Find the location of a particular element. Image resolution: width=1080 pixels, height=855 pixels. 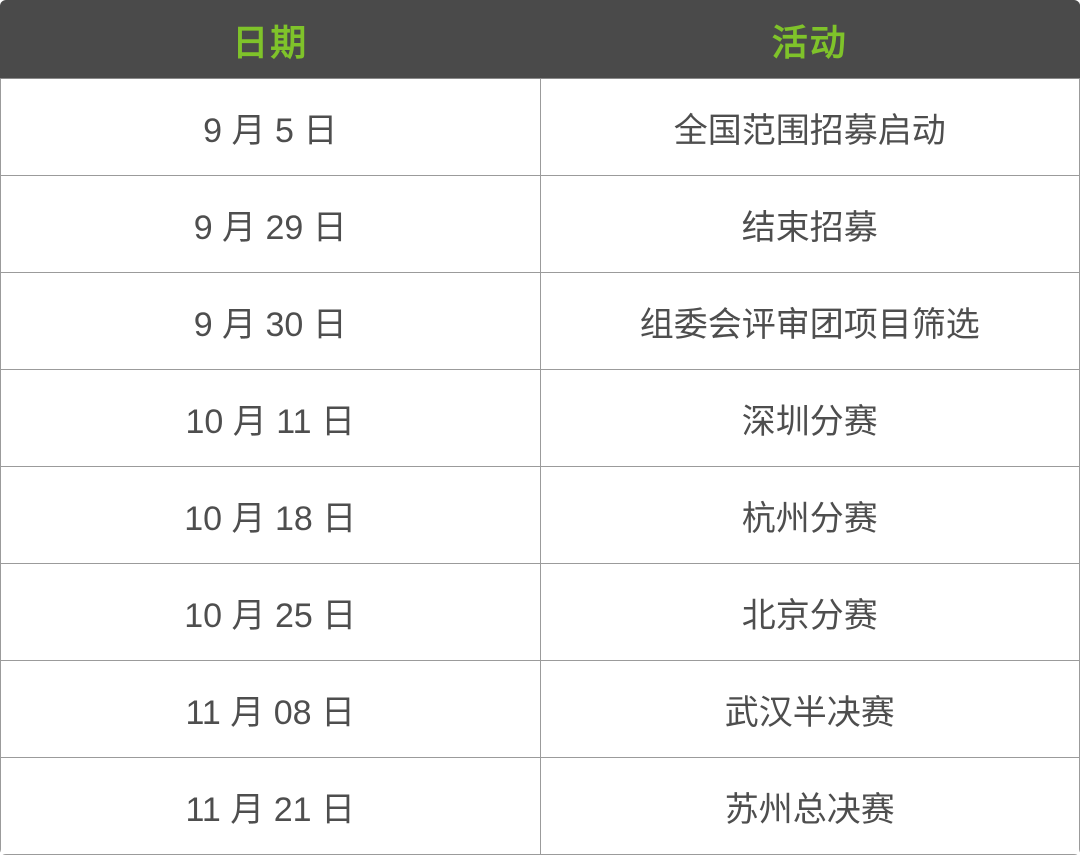

header-row: 日期 活动 is located at coordinates (540, 39).